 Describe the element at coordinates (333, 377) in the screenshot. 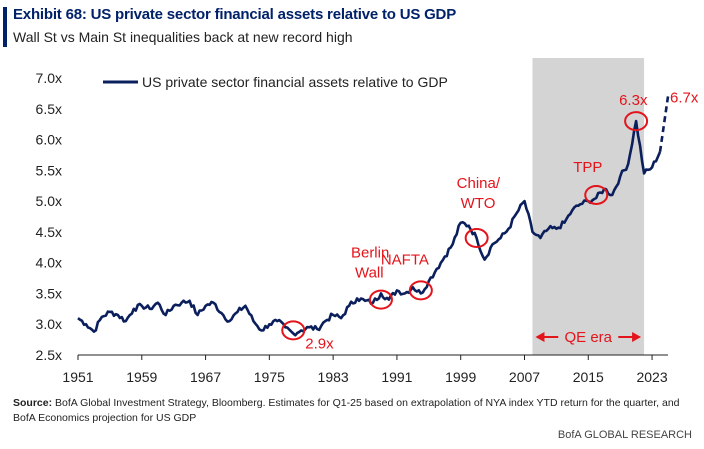

I see `x-tick-label: 1983` at that location.